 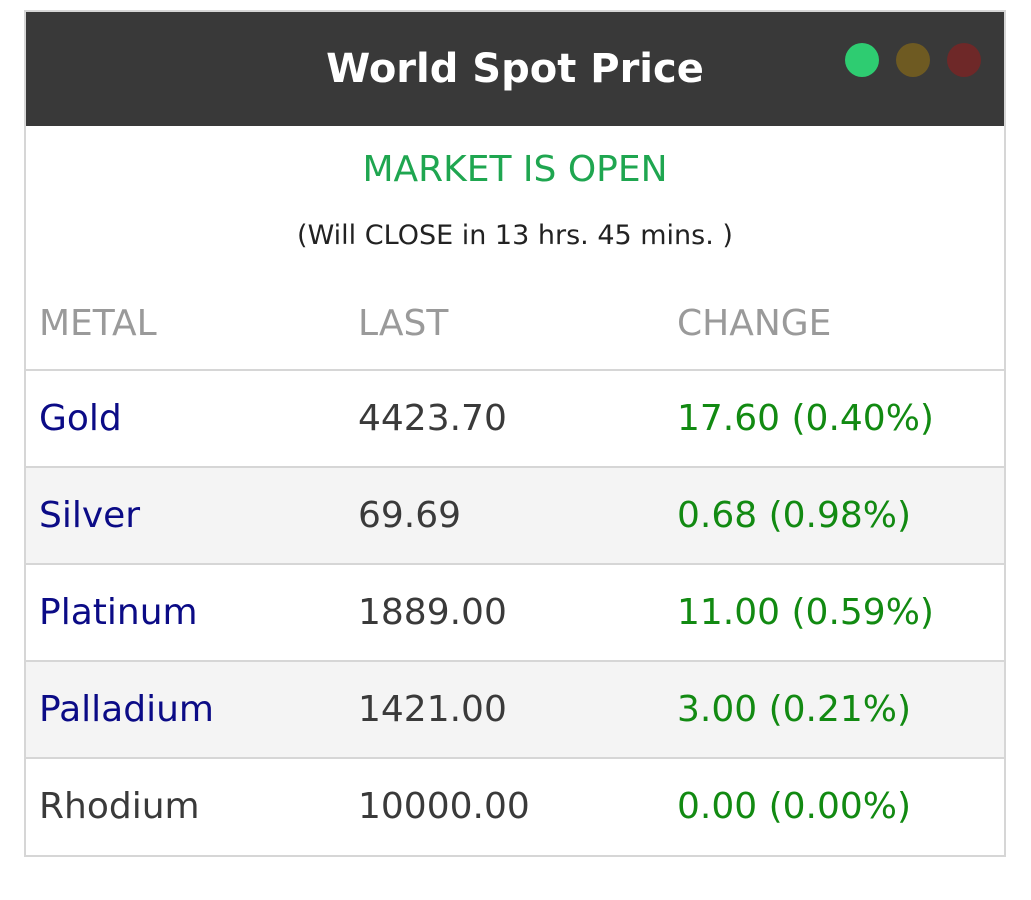 What do you see at coordinates (432, 709) in the screenshot?
I see `last-price: 1421.00` at bounding box center [432, 709].